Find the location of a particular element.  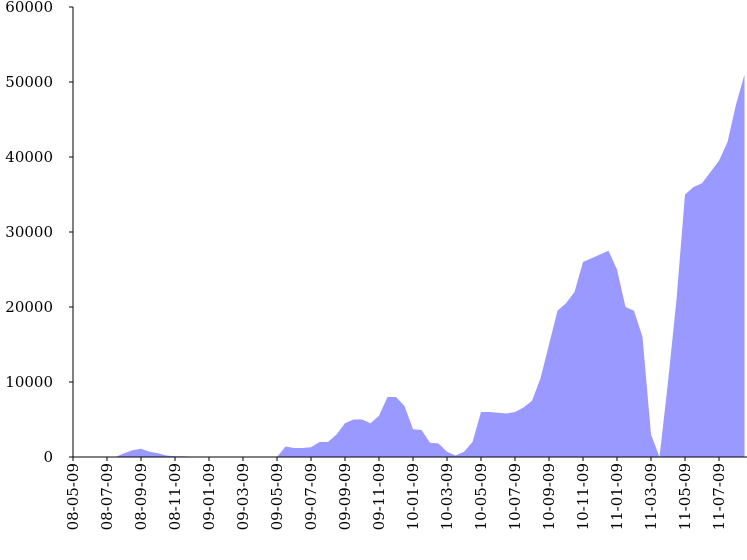

x-tick-label: 08-09-09 is located at coordinates (141, 496).